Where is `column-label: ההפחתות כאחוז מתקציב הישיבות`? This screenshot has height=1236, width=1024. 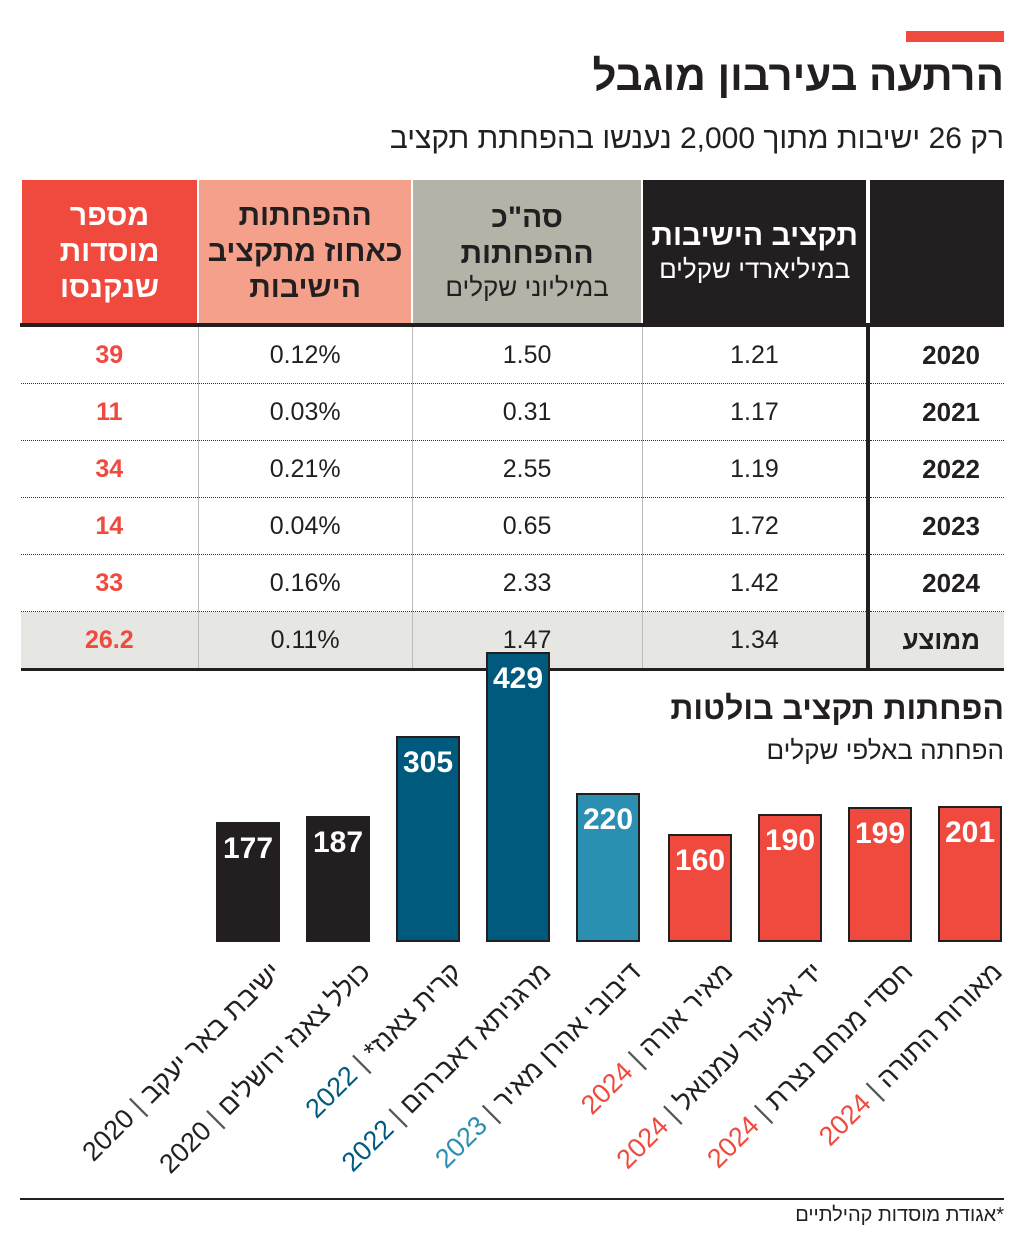
column-label: ההפחתות כאחוז מתקציב הישיבות is located at coordinates (305, 251).